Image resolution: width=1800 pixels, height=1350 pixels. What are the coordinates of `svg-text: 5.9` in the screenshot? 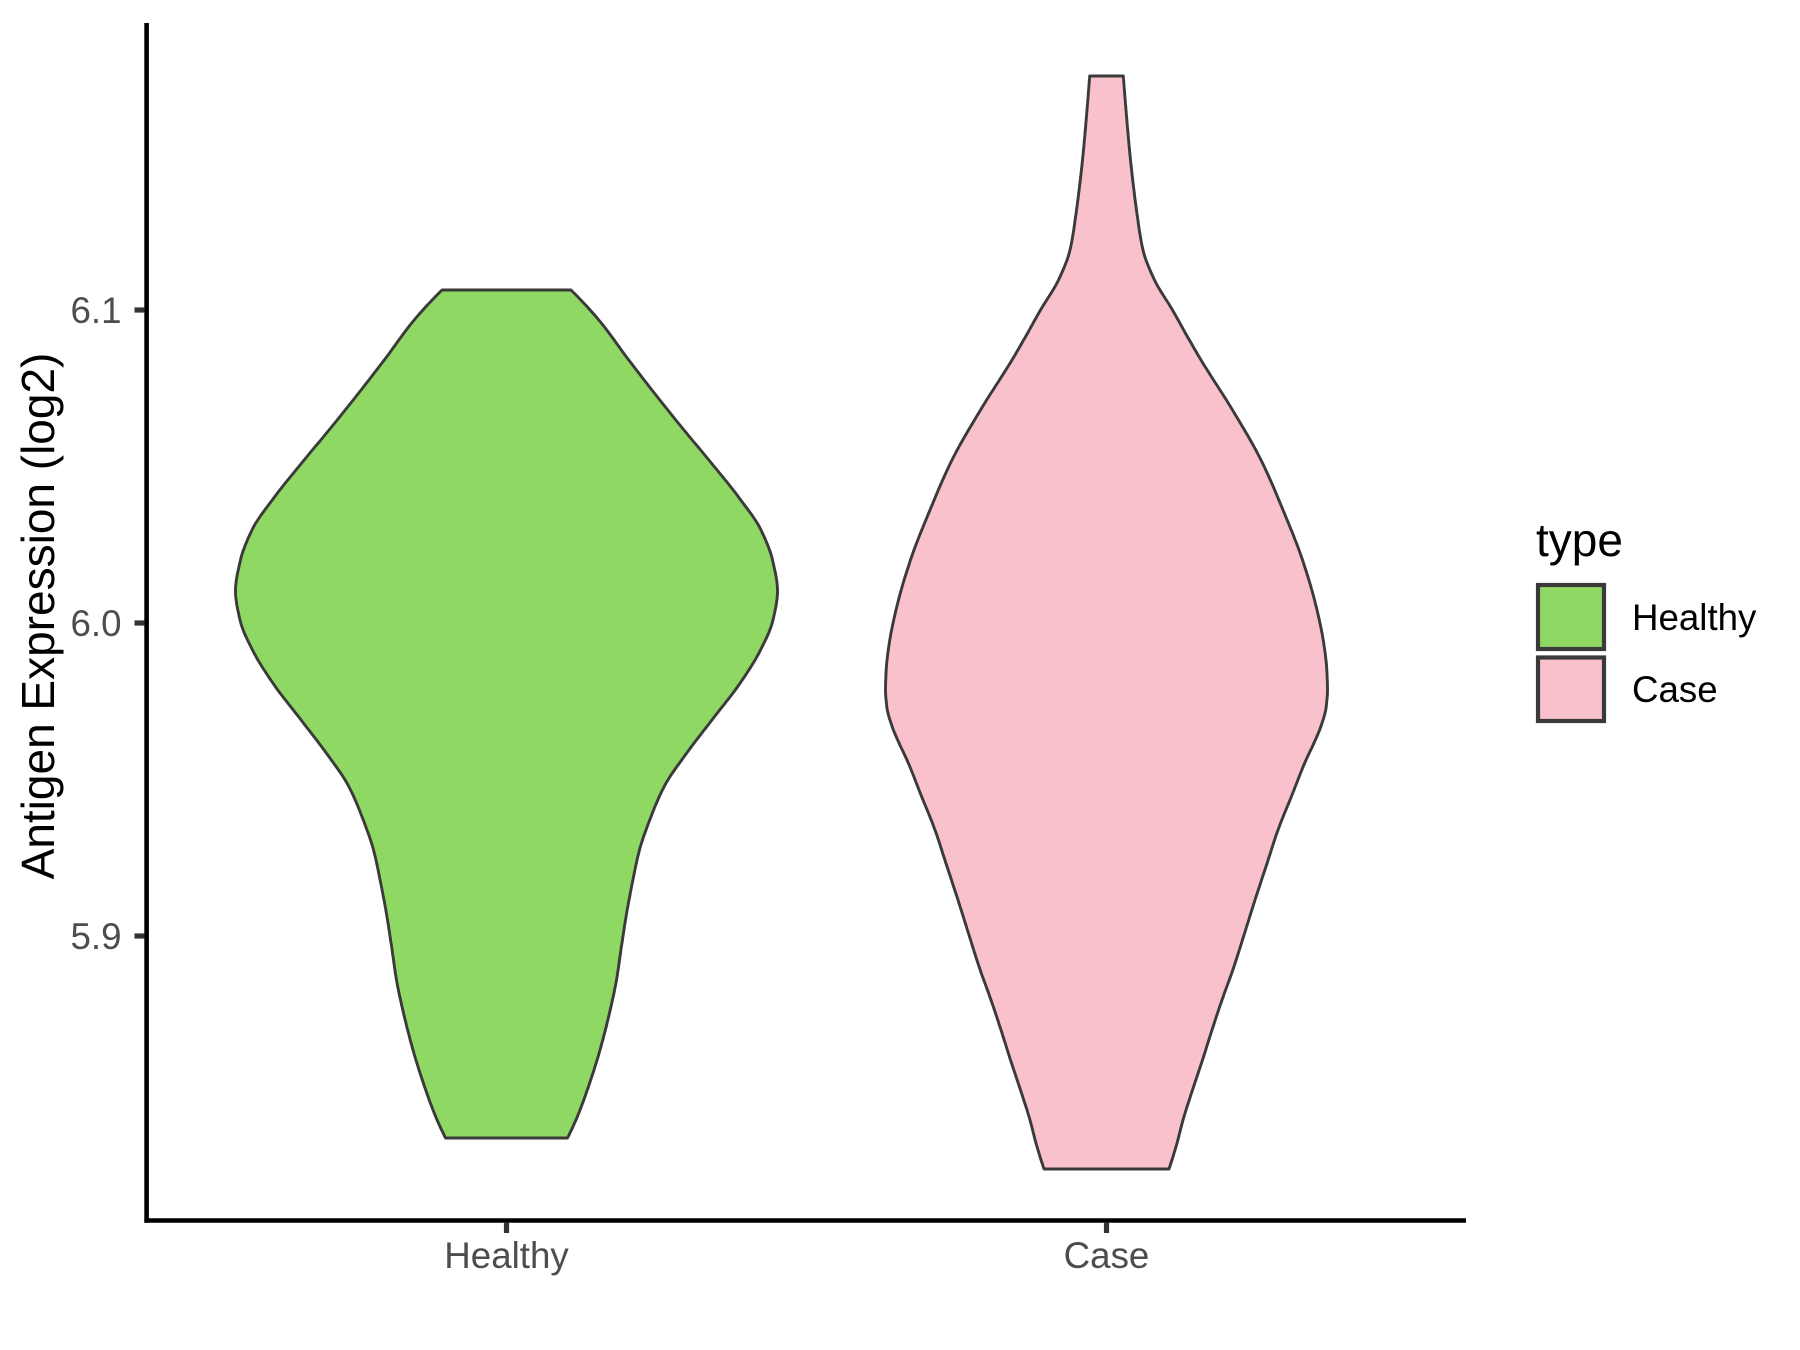 It's located at (95, 936).